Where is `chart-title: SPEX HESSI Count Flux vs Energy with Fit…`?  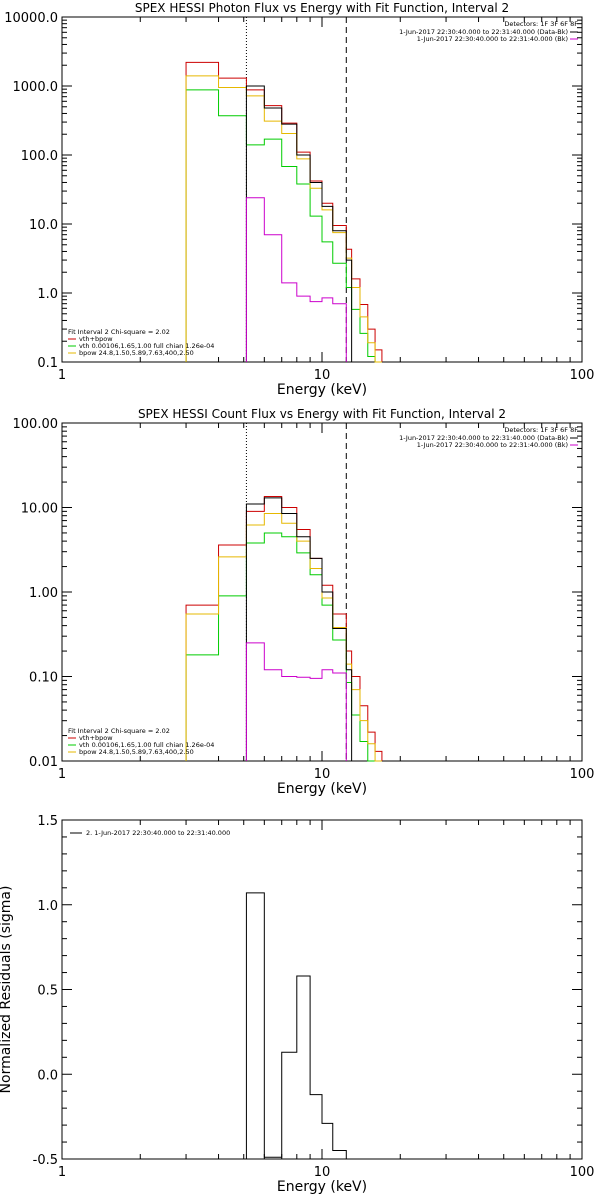
chart-title: SPEX HESSI Count Flux vs Energy with Fit… is located at coordinates (322, 414).